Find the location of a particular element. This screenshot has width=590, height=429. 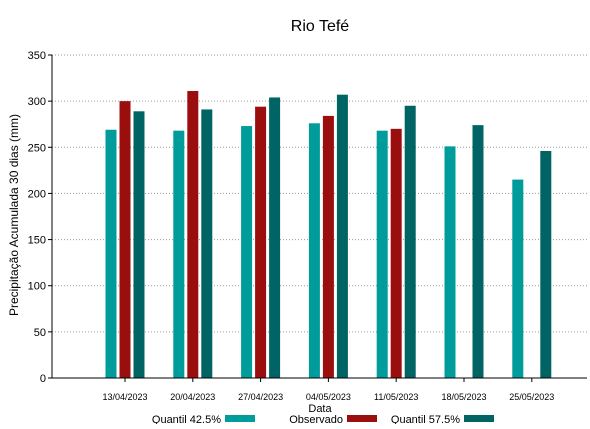

y-tick-label: 350 is located at coordinates (37, 56).